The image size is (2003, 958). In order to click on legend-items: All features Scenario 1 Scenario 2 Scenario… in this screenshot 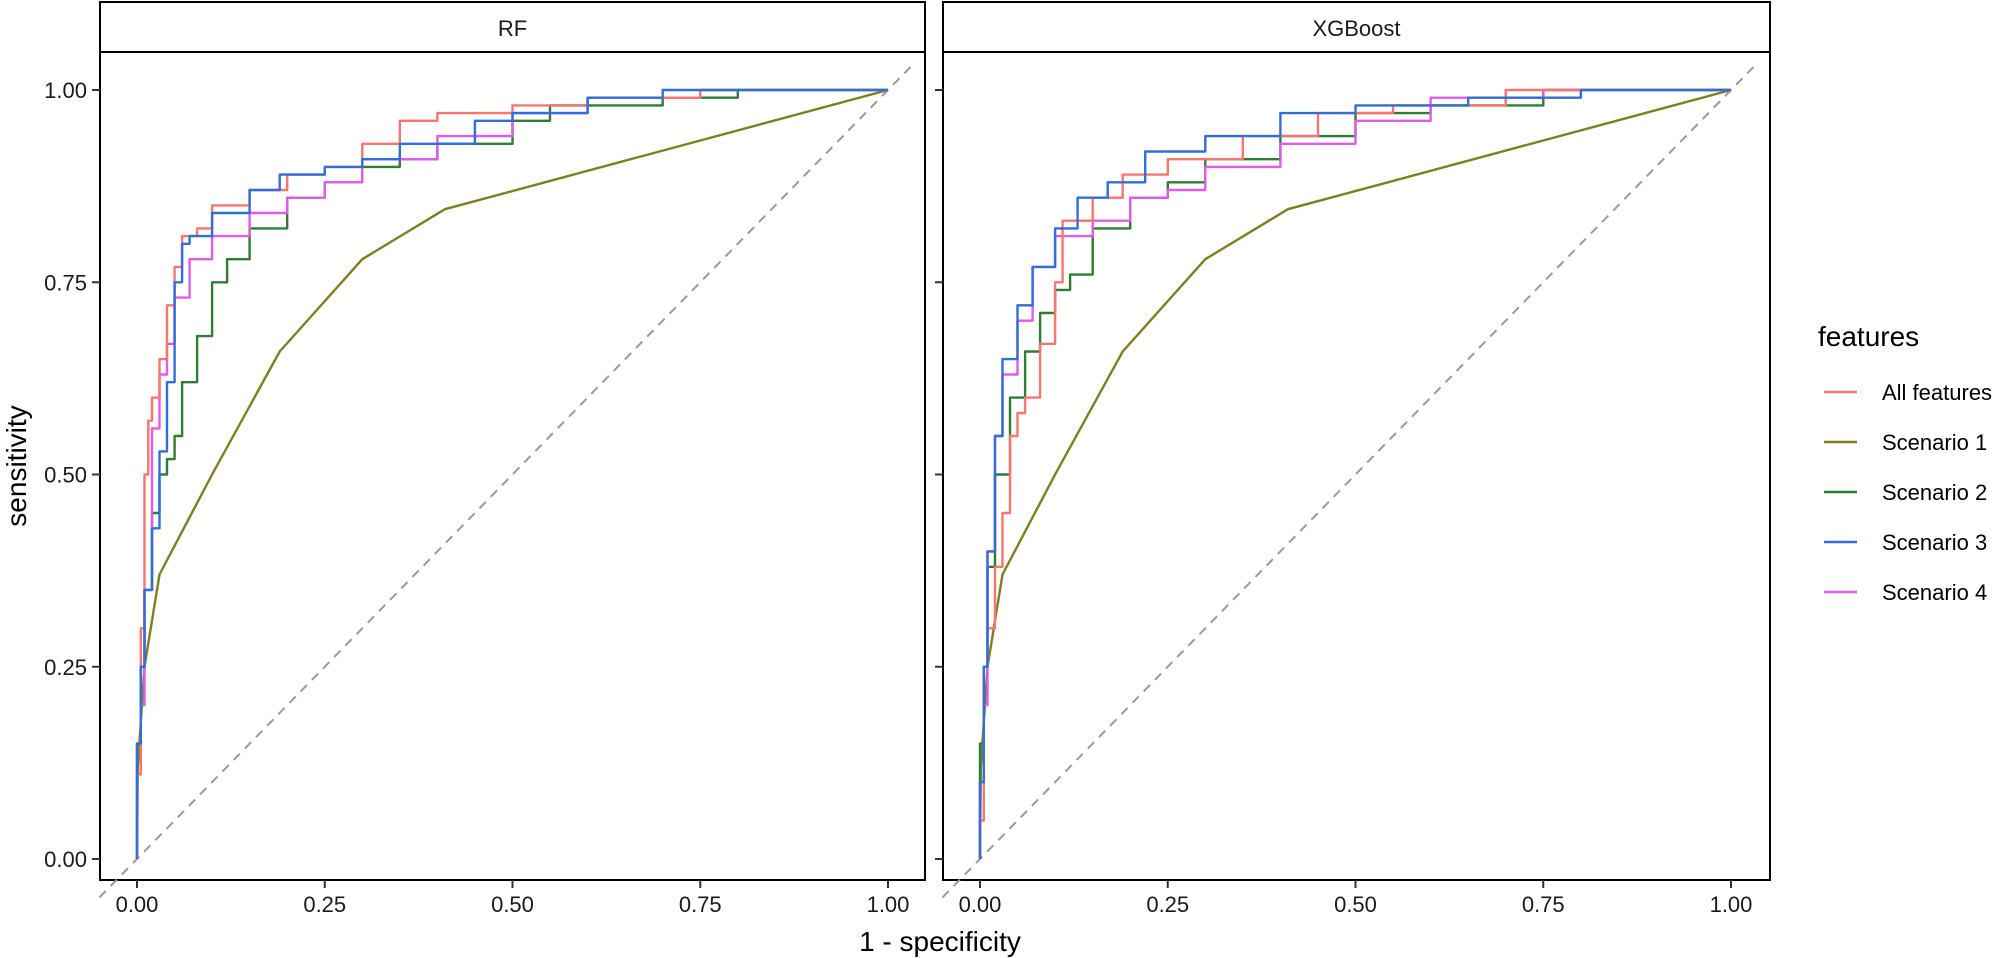, I will do `click(1908, 492)`.